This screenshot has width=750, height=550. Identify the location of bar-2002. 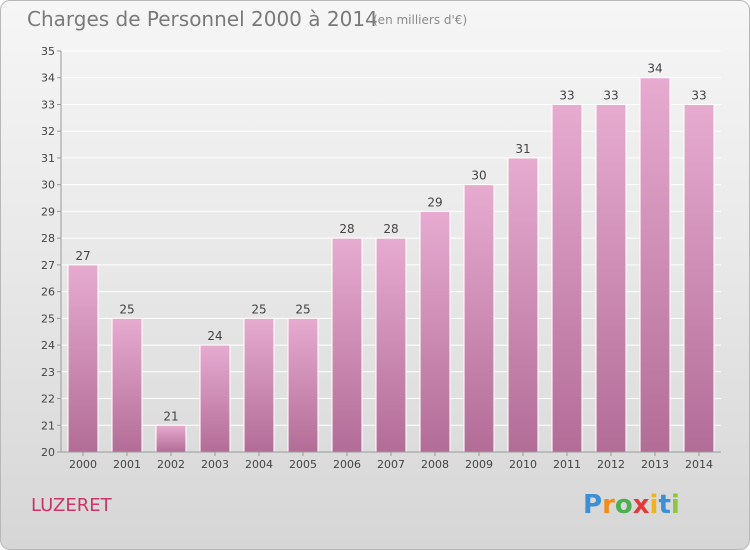
(171, 438).